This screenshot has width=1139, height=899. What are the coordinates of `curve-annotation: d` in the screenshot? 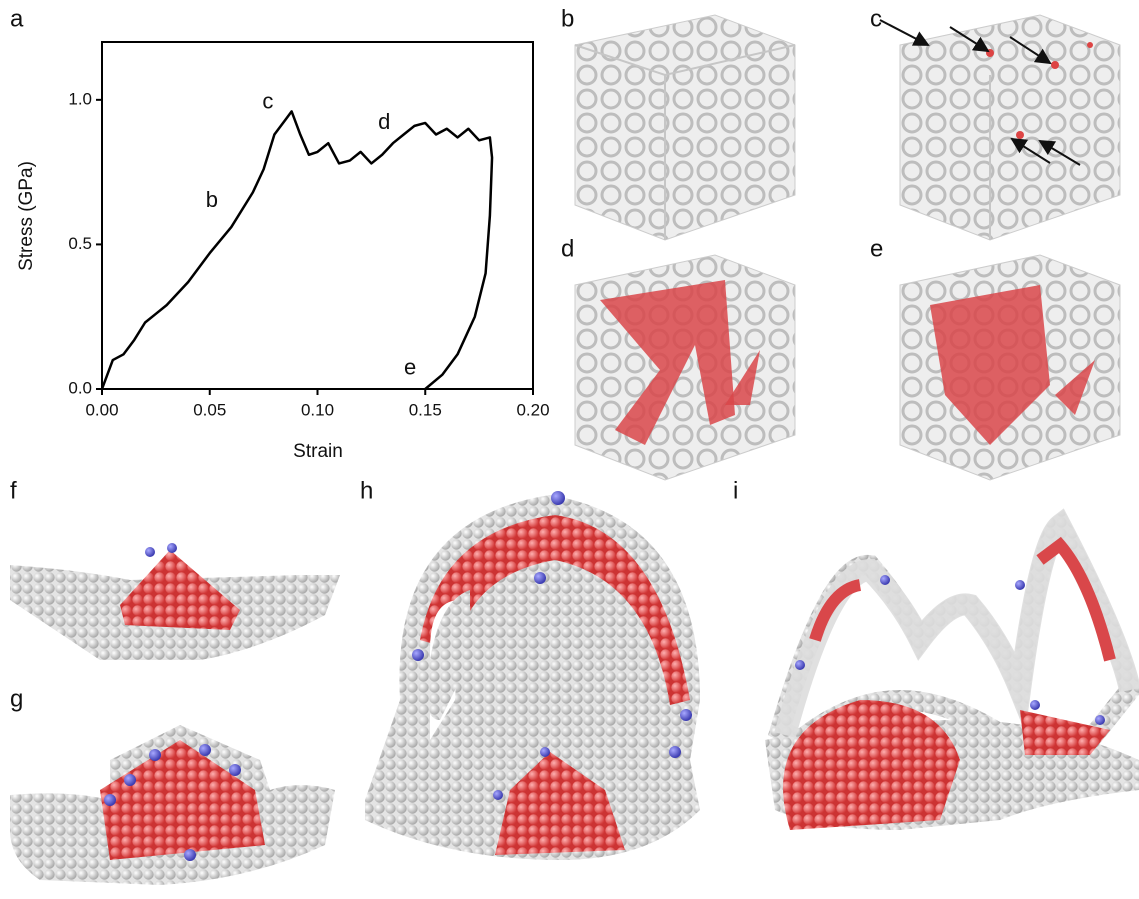 It's located at (384, 121).